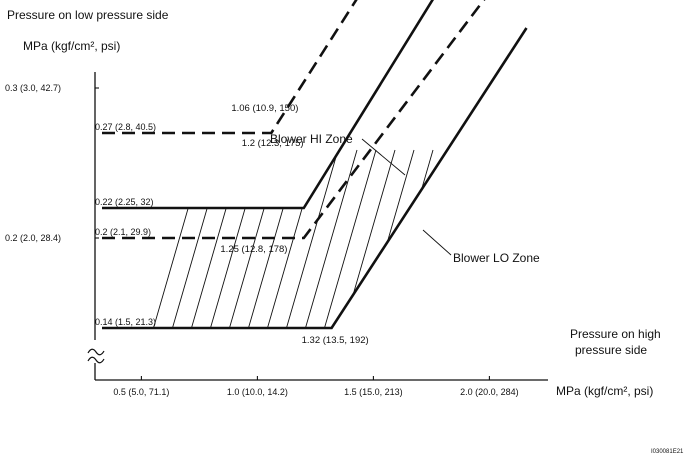 This screenshot has height=457, width=688. What do you see at coordinates (257, 392) in the screenshot?
I see `x-tick-label-1: 1.0 (10.0, 14.2)` at bounding box center [257, 392].